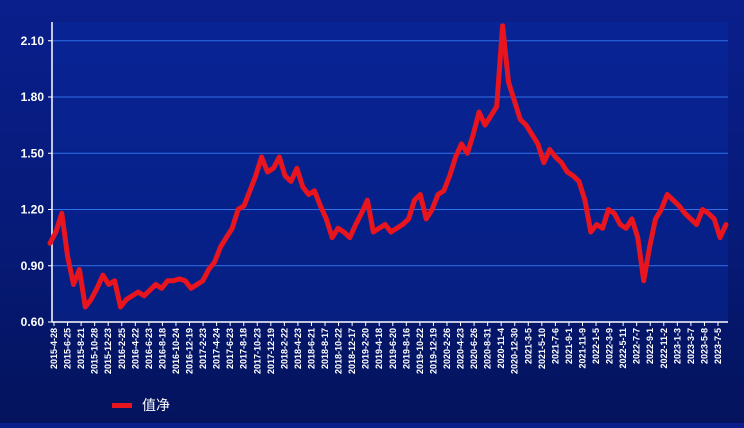  I want to click on x-tick-label: 2021-11-9, so click(582, 348).